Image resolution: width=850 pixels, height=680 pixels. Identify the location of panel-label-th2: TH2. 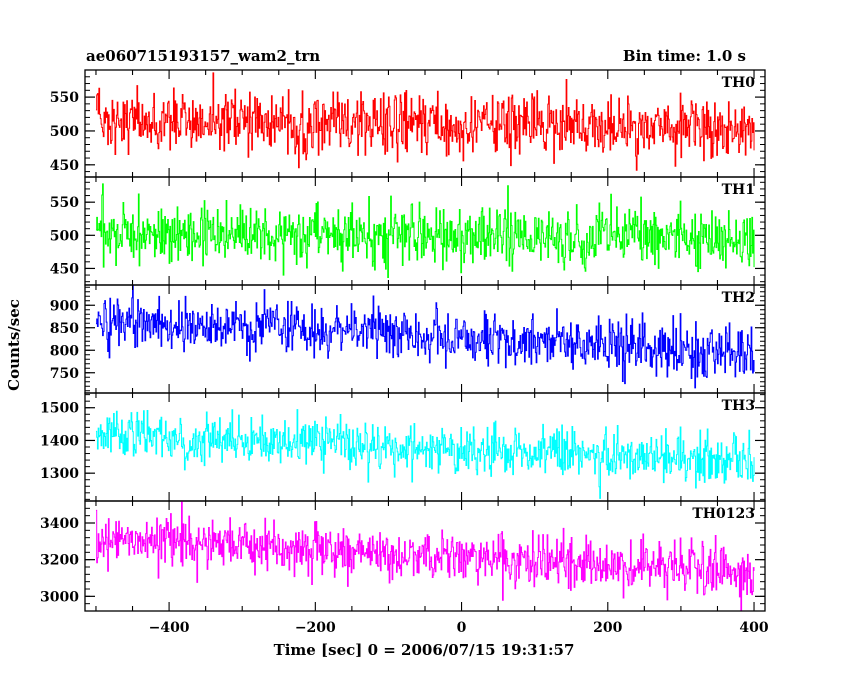
(738, 298).